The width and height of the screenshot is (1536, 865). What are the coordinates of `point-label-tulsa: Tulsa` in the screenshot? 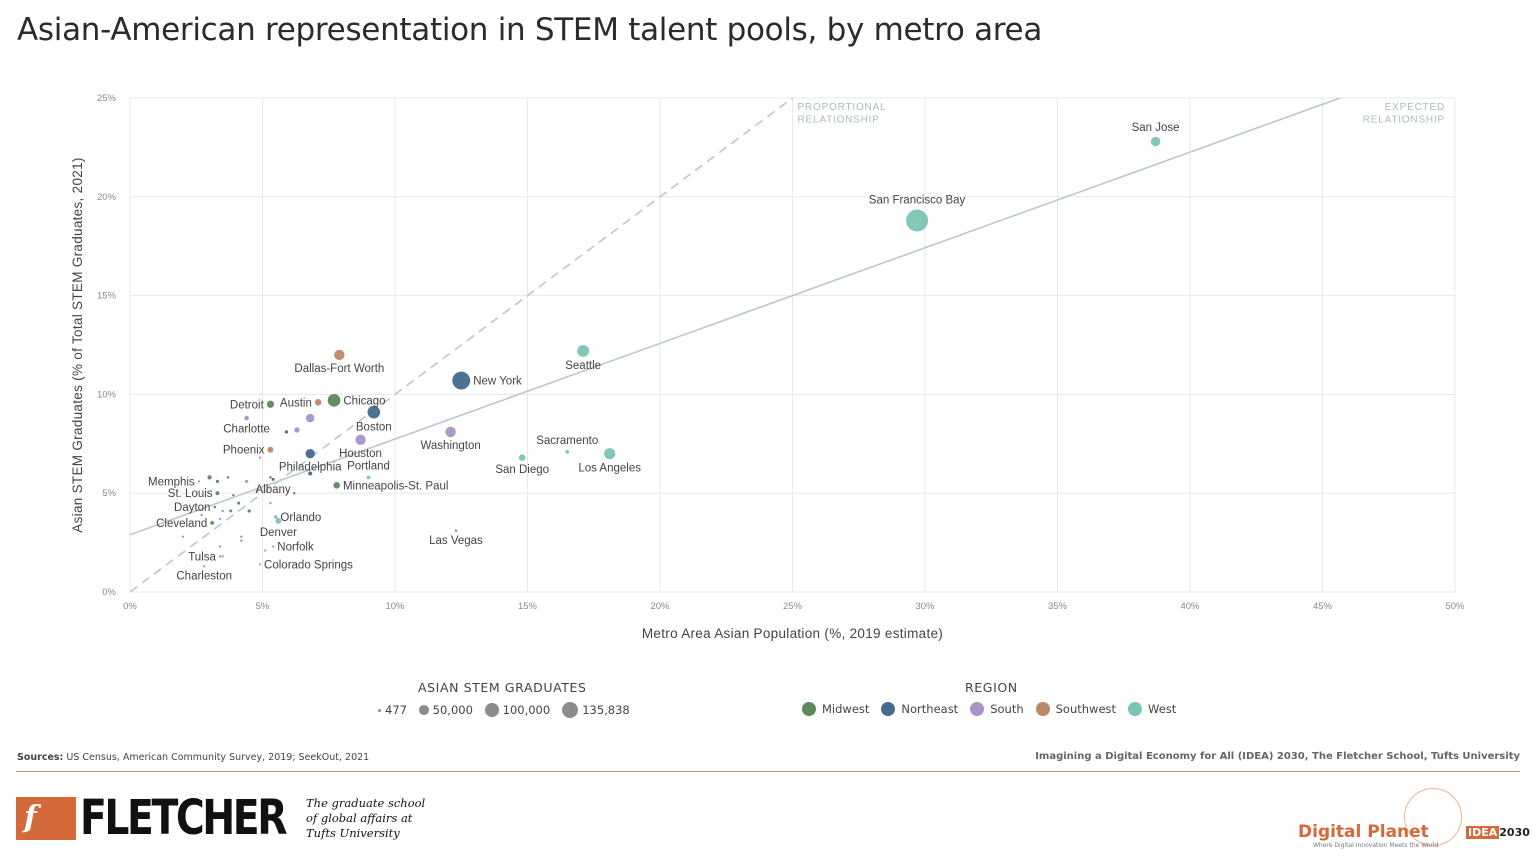 It's located at (202, 557).